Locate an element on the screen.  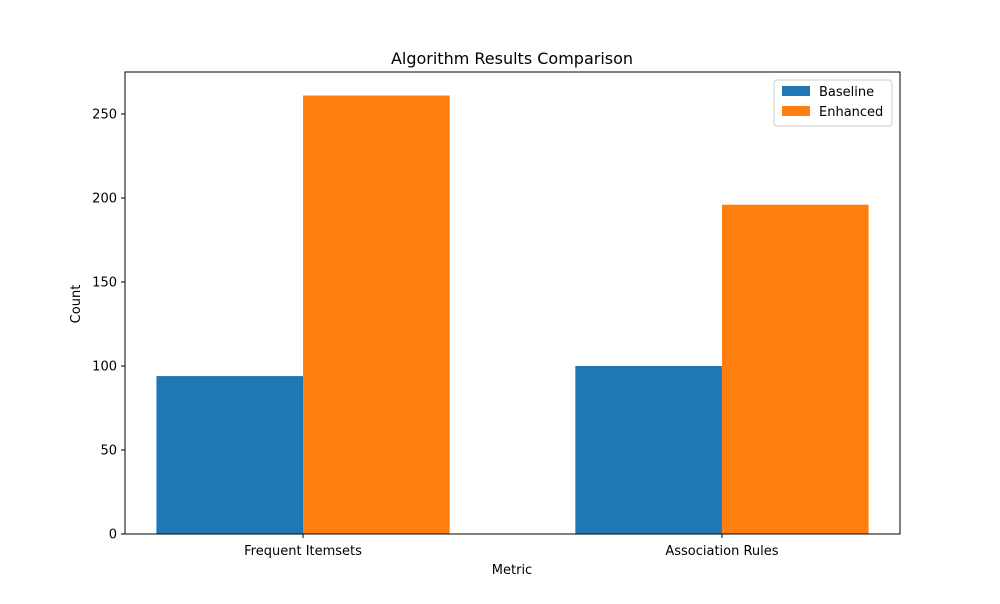
y-tick-label: 0 is located at coordinates (113, 535).